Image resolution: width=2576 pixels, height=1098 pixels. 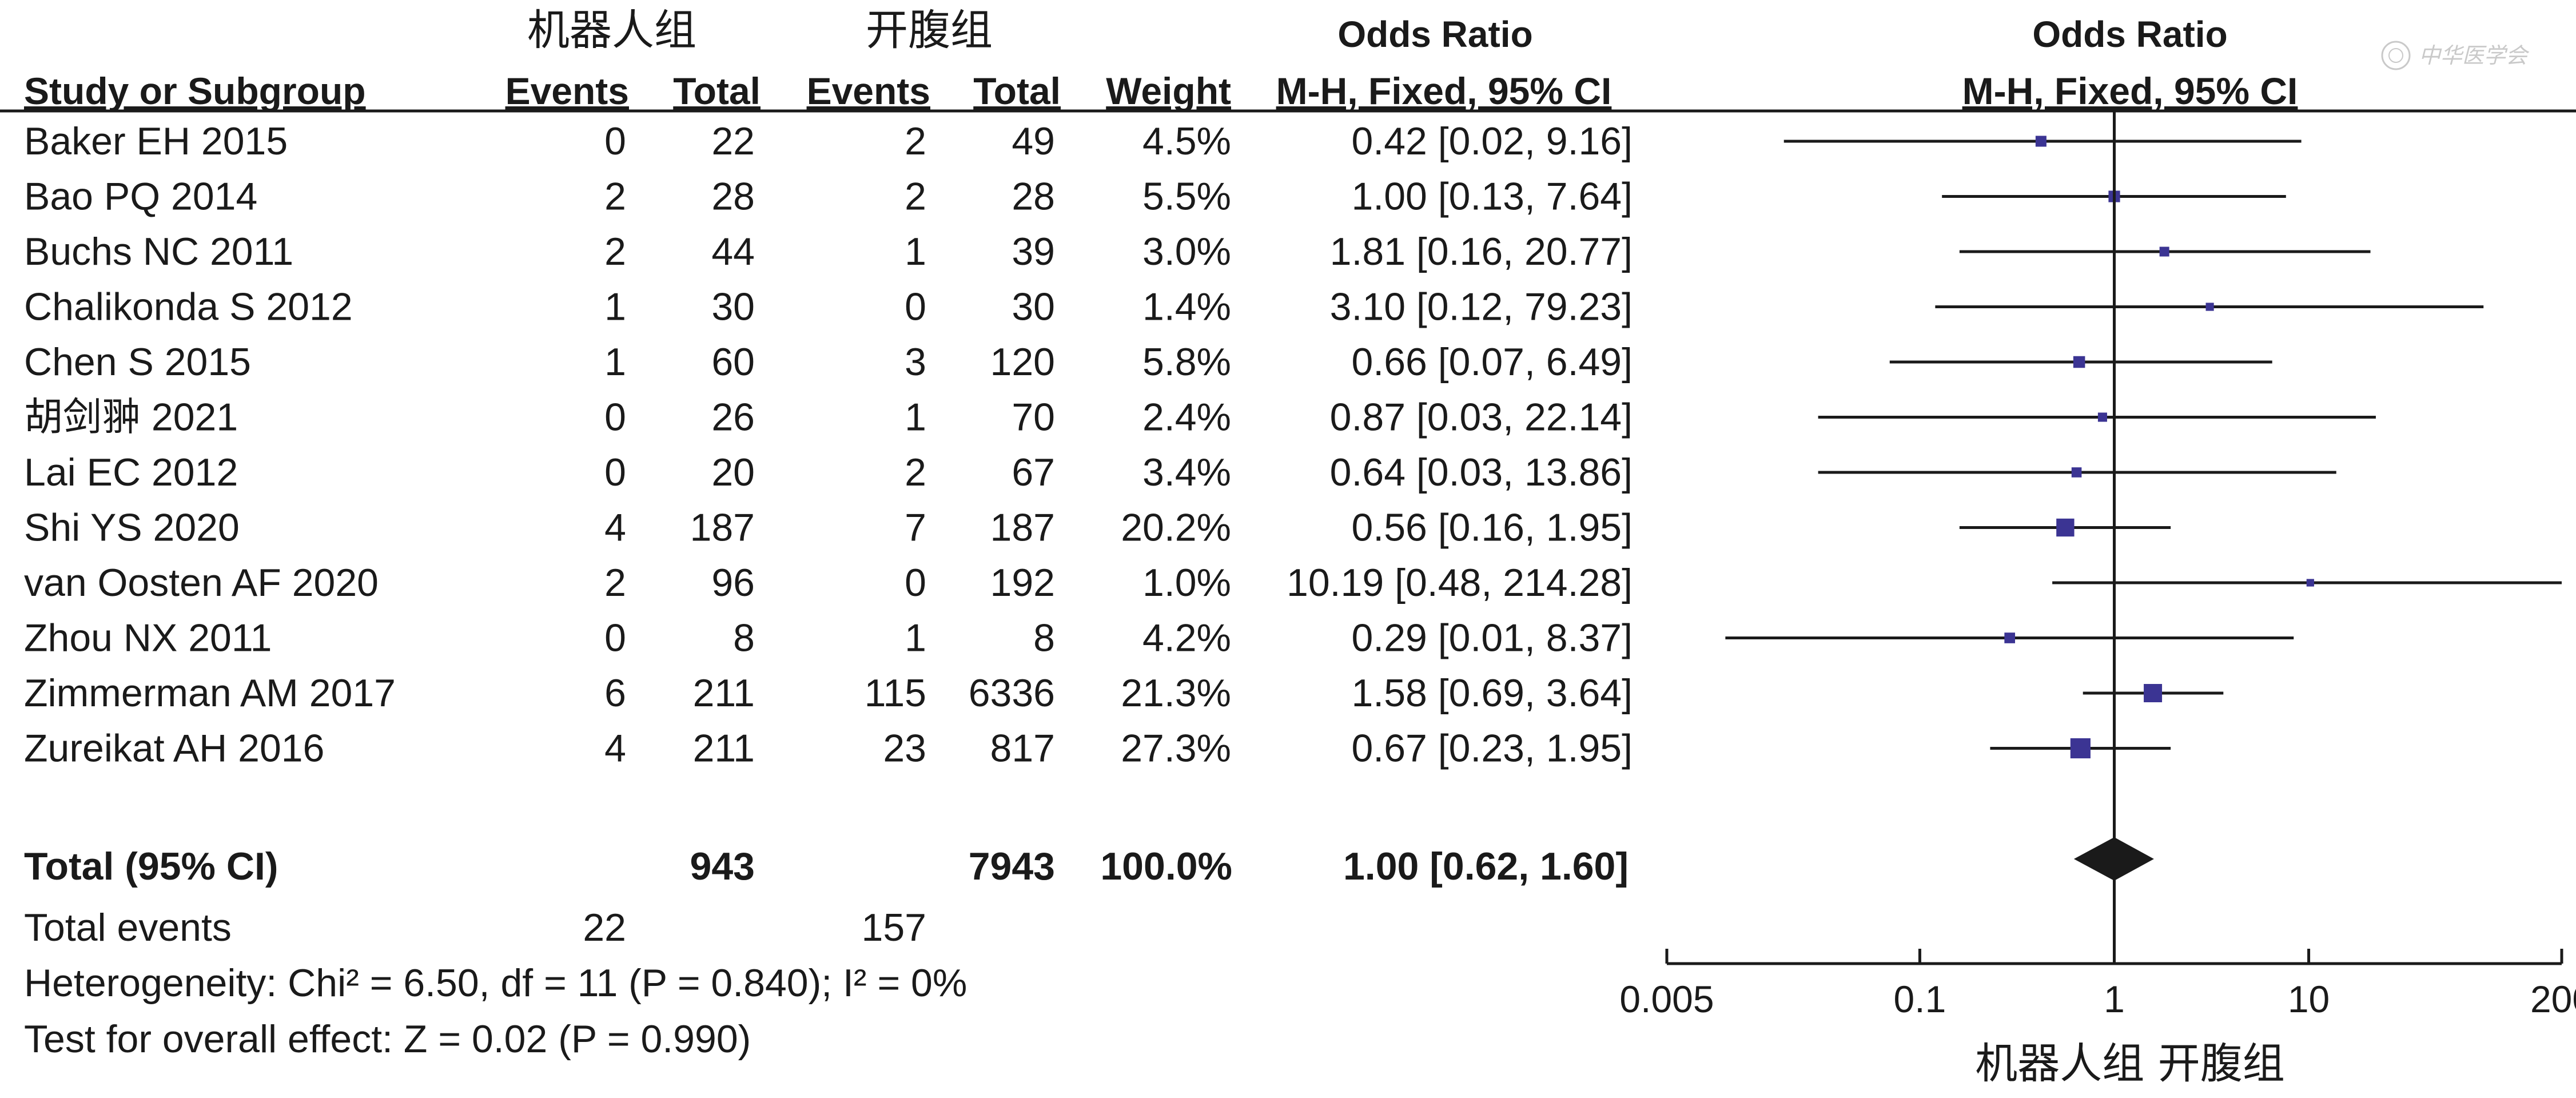 What do you see at coordinates (1176, 748) in the screenshot?
I see `weight: 27.3%` at bounding box center [1176, 748].